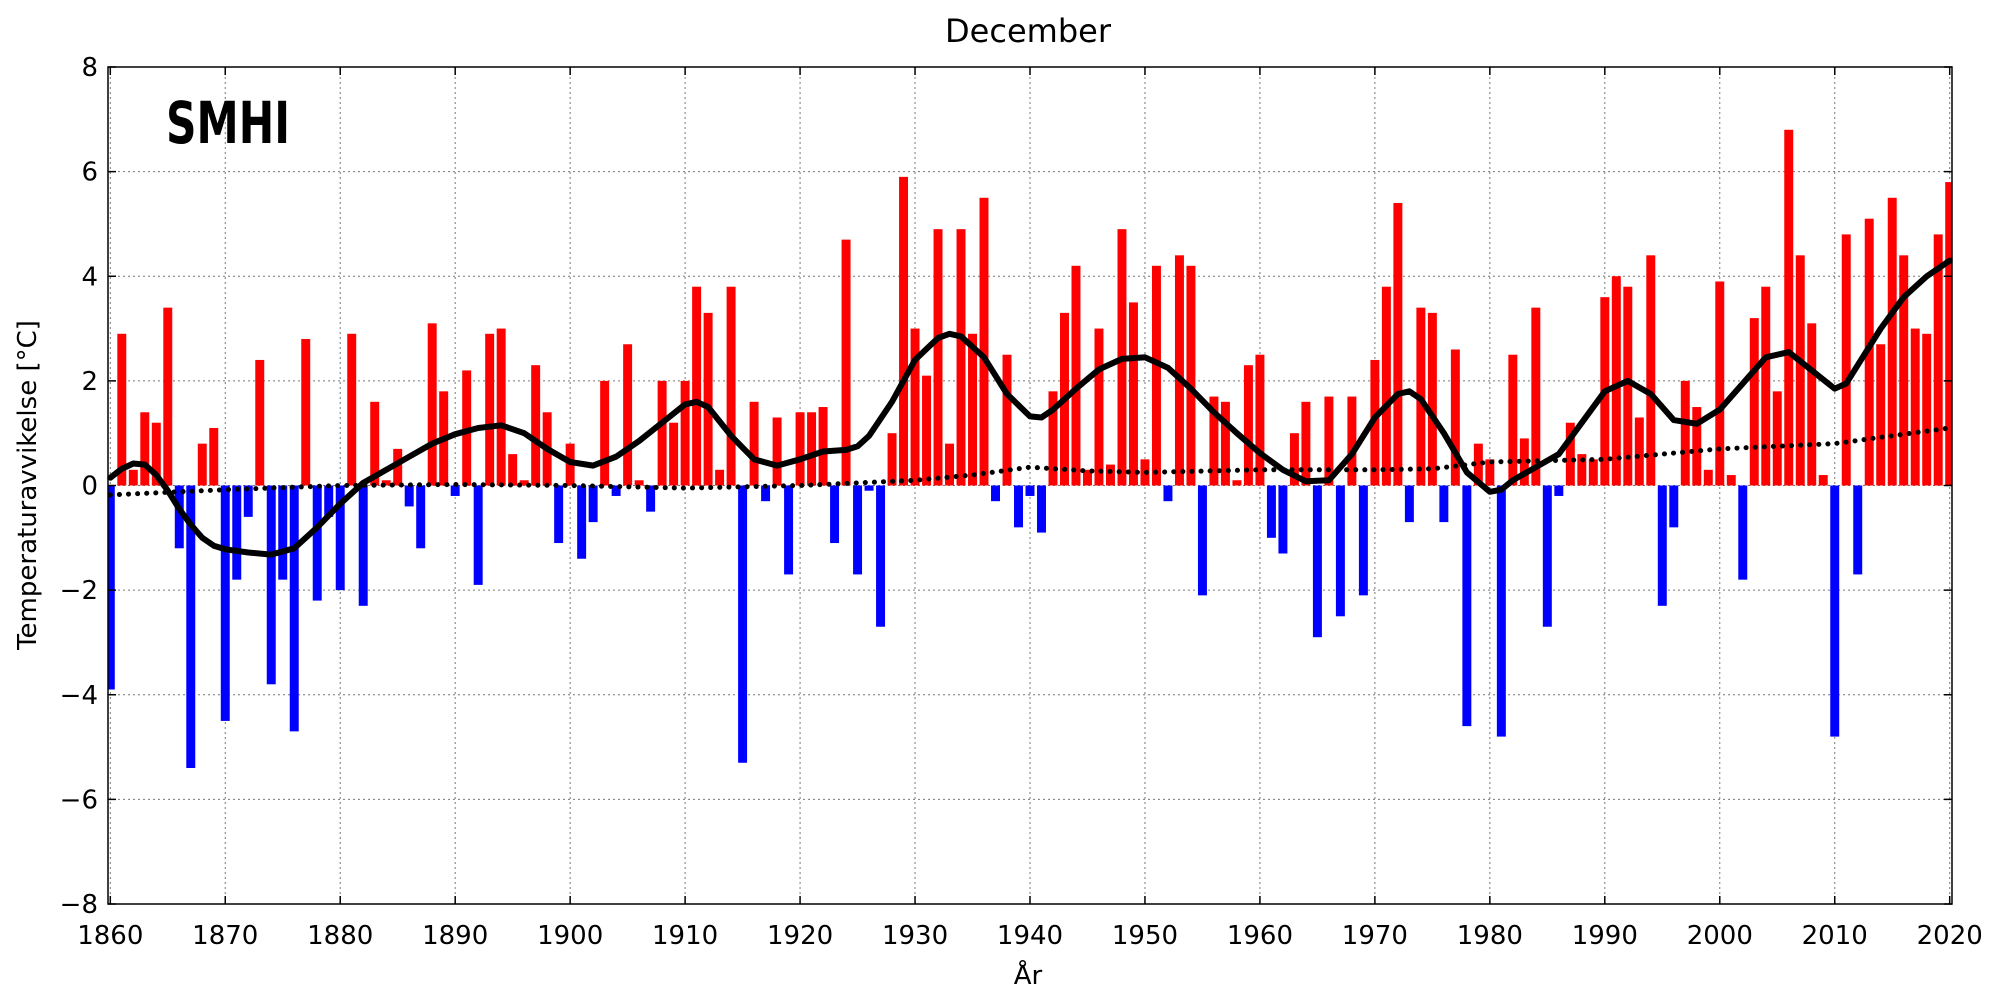 The height and width of the screenshot is (1000, 2000). I want to click on bar-1973, so click(1409, 504).